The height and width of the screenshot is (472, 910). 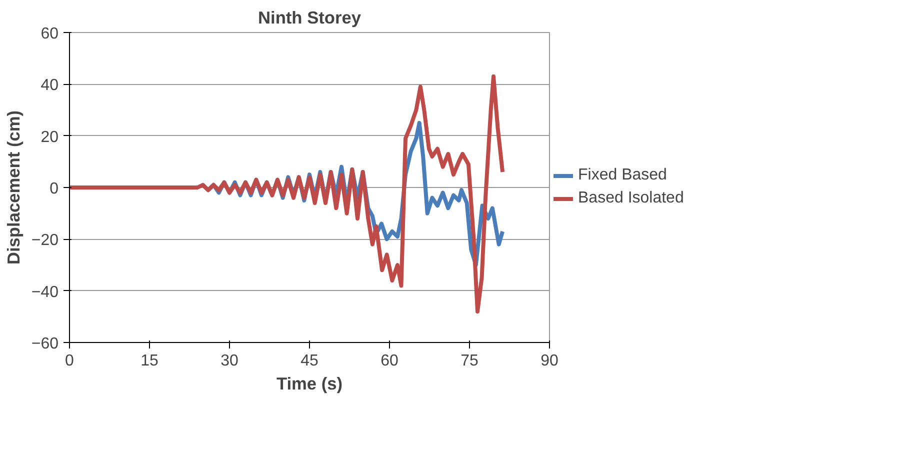 What do you see at coordinates (149, 361) in the screenshot?
I see `x-tick-label: 15` at bounding box center [149, 361].